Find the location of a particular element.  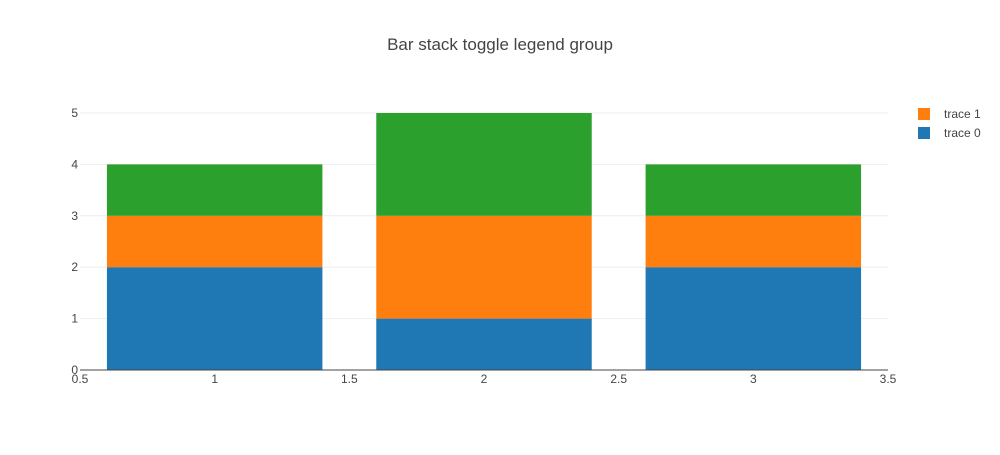

legend-label: trace 1 is located at coordinates (962, 114).